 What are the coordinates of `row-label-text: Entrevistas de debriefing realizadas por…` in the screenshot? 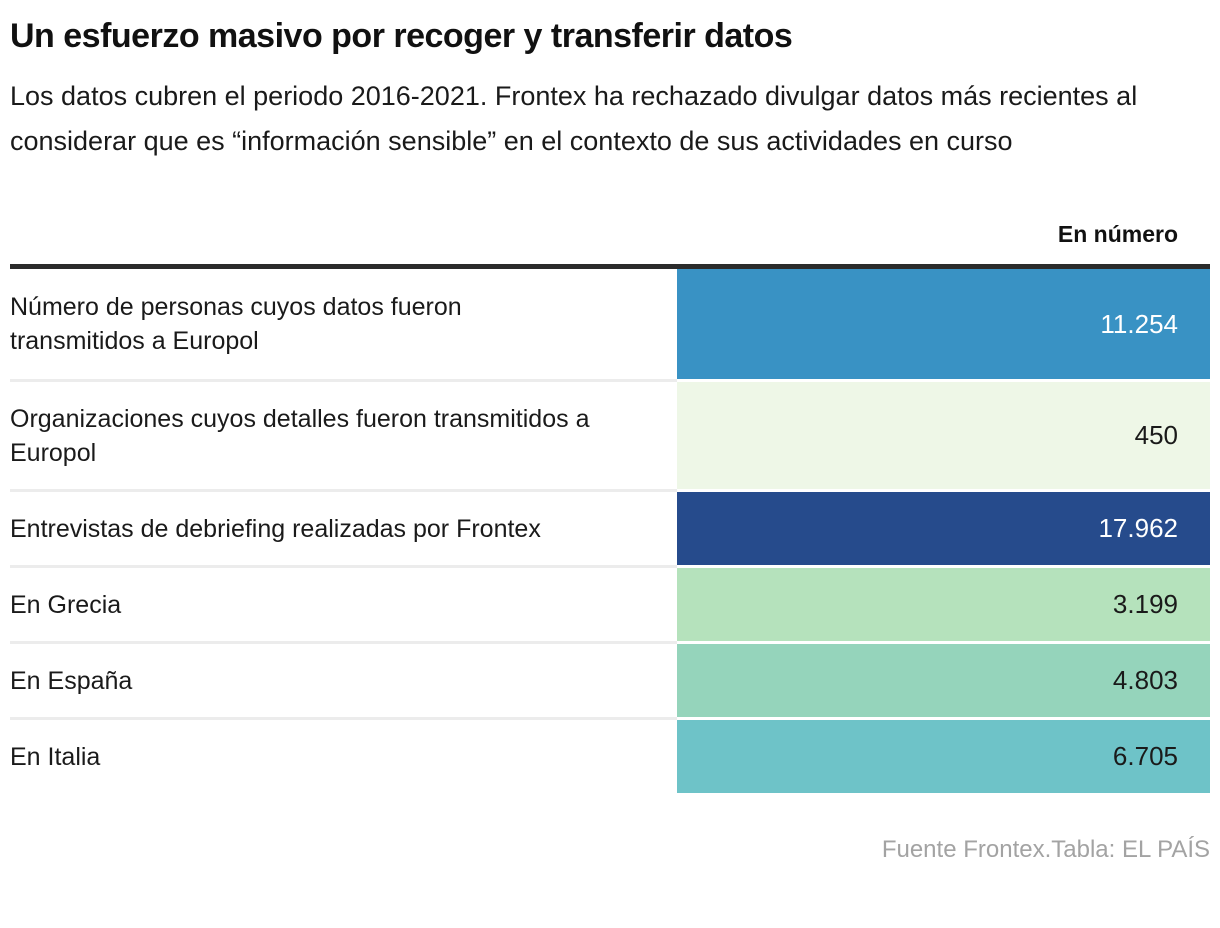 It's located at (275, 528).